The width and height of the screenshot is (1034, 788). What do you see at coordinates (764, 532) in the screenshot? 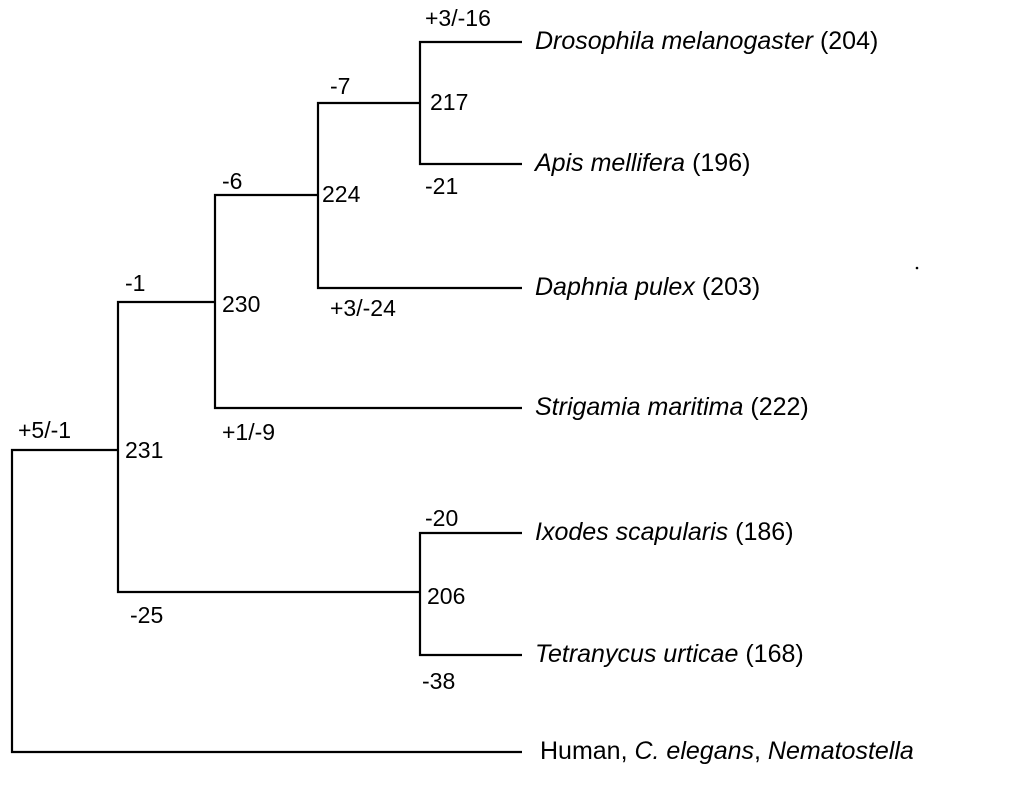
I see `leaf-count: (186)` at bounding box center [764, 532].